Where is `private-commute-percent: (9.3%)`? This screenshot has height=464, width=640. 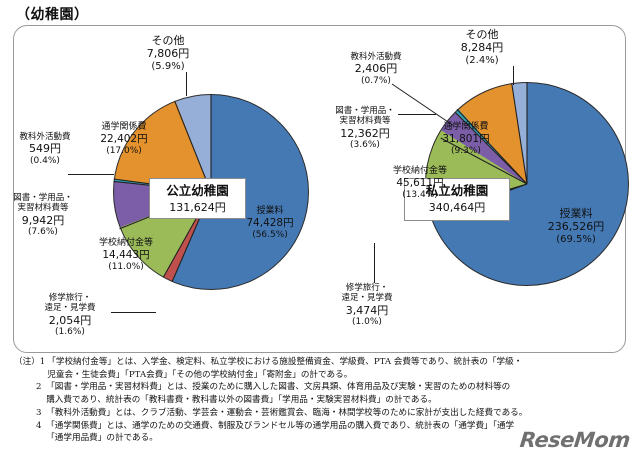
private-commute-percent: (9.3%) is located at coordinates (466, 150).